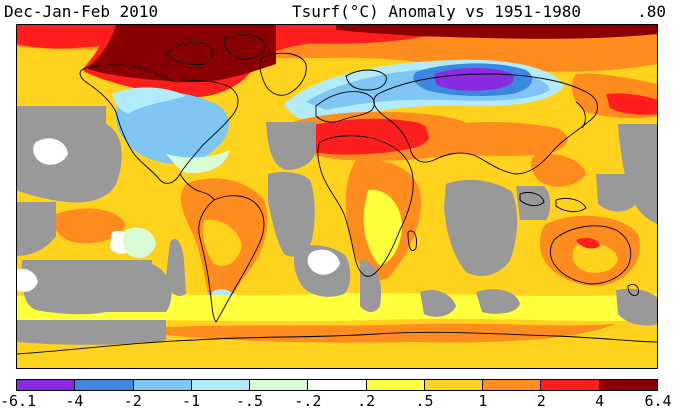 The width and height of the screenshot is (676, 412). Describe the element at coordinates (18, 401) in the screenshot. I see `legend-tick-label: -6.1` at that location.